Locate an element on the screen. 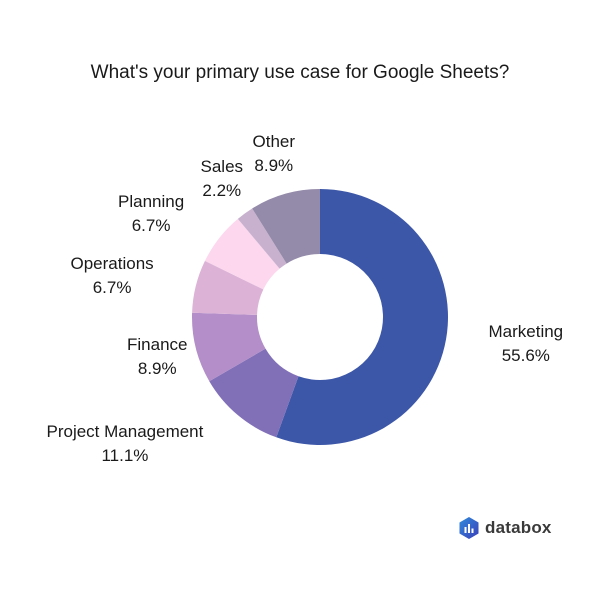 The image size is (600, 600). label-category: Finance is located at coordinates (157, 344).